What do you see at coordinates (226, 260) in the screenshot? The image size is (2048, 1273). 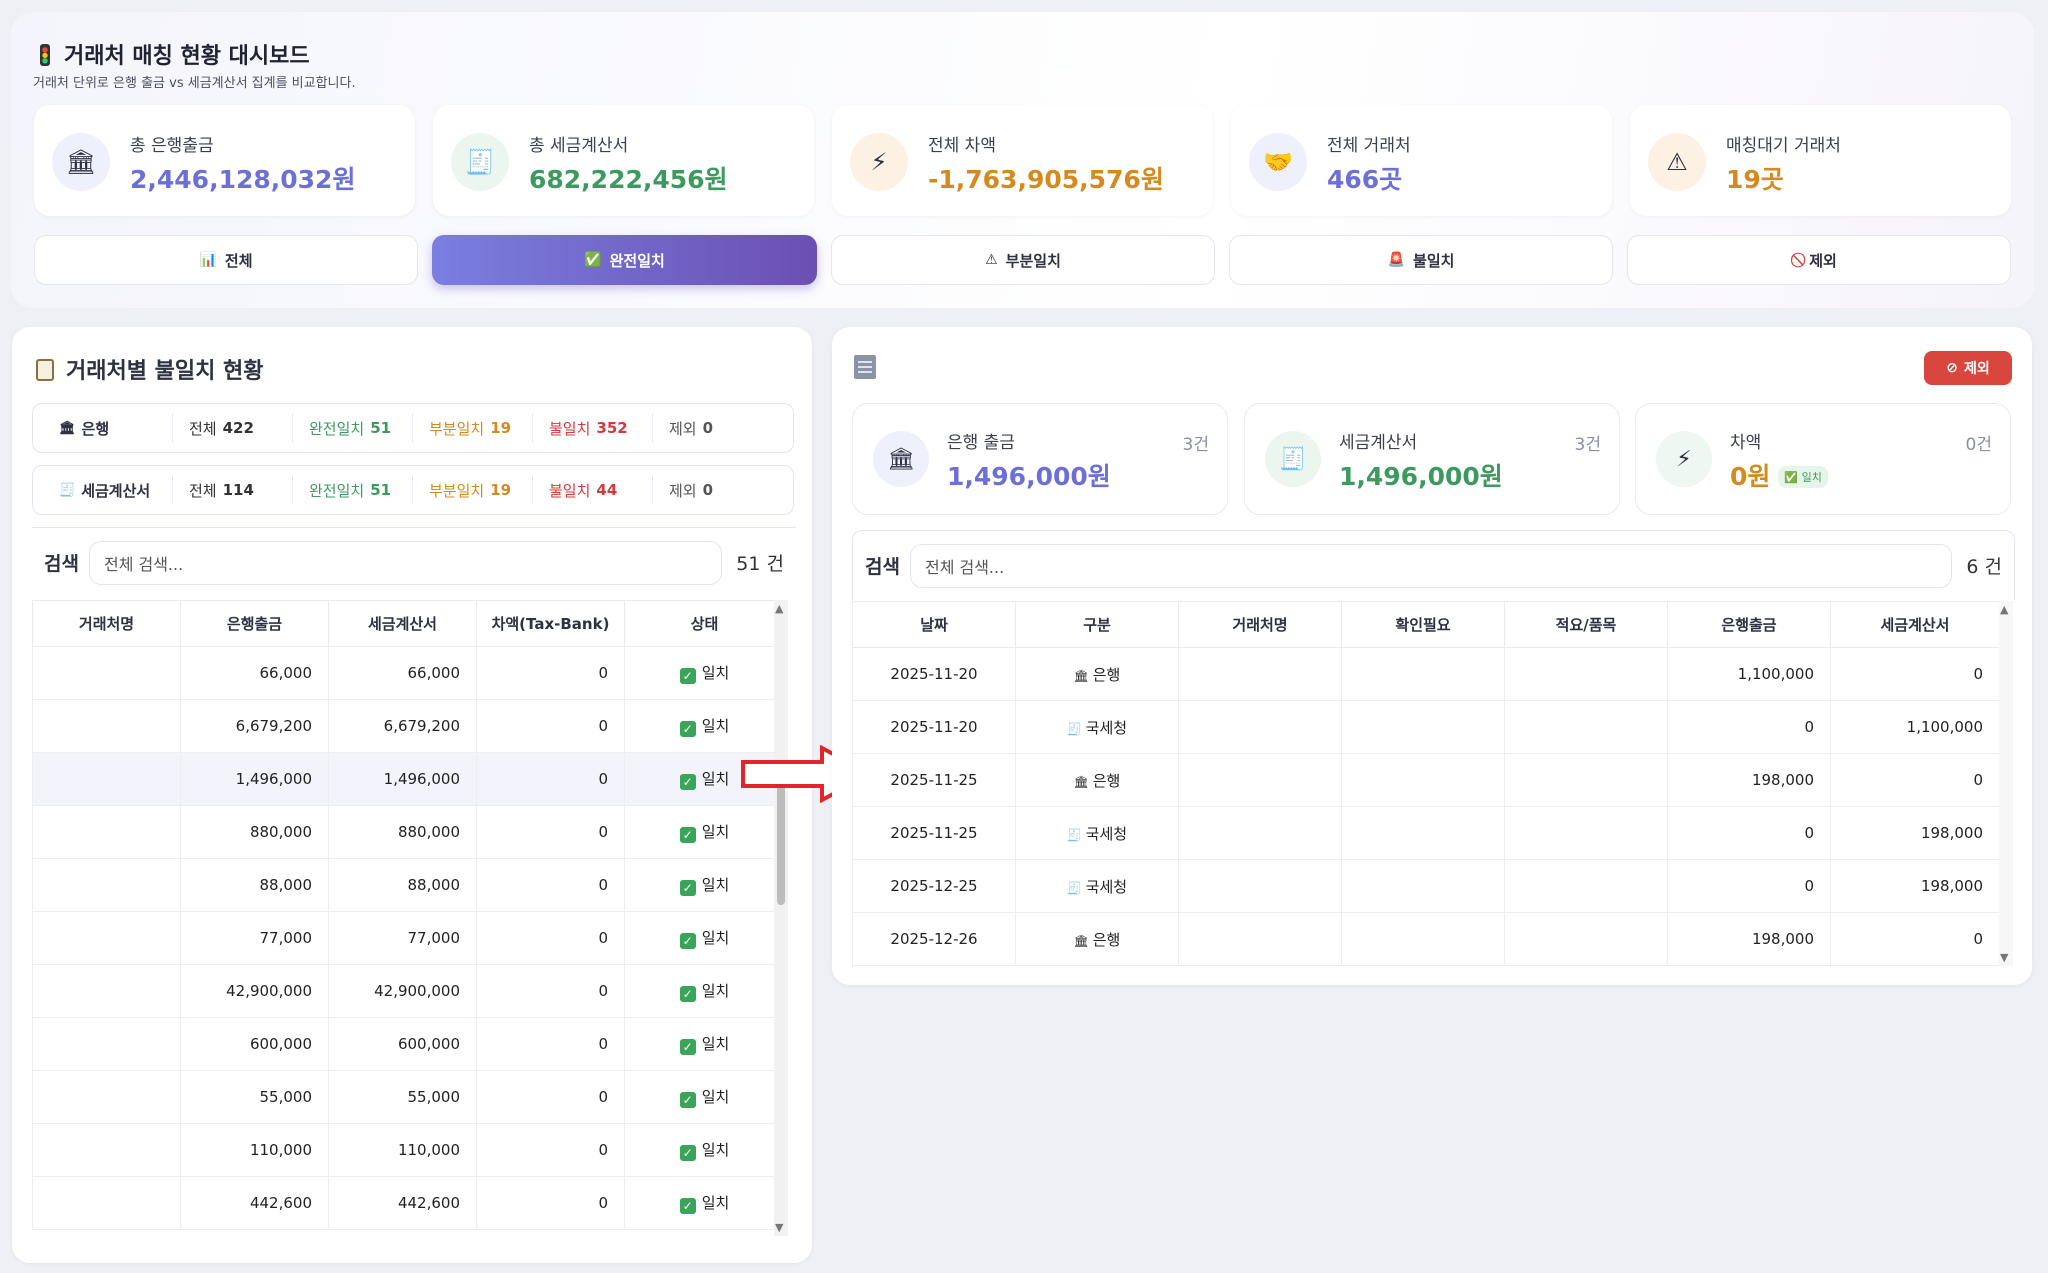 I see `filter-all-button: 📊 전체` at bounding box center [226, 260].